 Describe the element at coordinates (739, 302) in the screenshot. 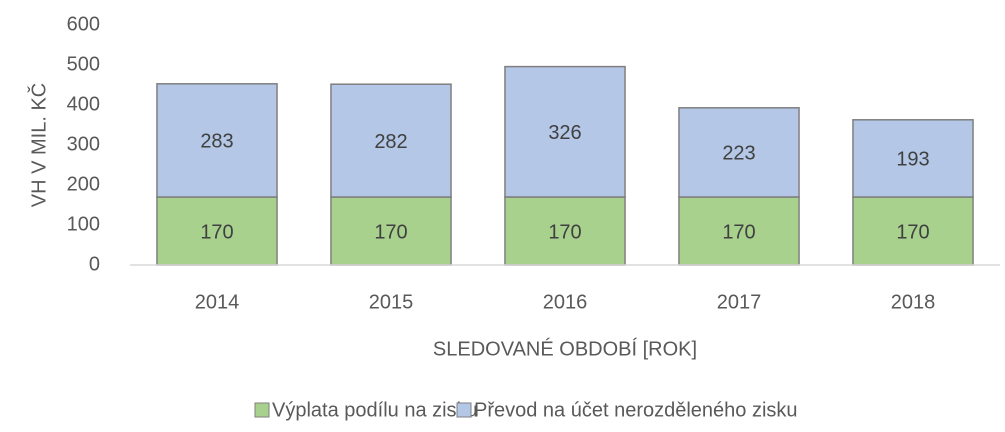

I see `x-tick-label: 2017` at that location.